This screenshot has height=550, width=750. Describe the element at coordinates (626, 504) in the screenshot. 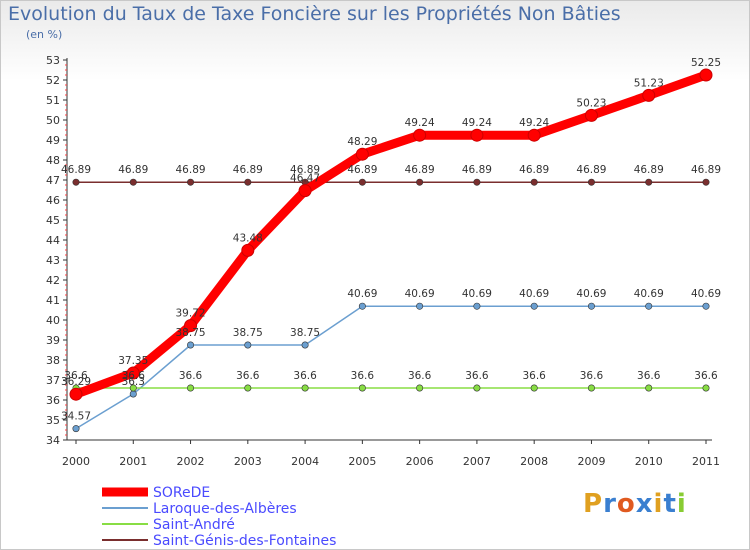

I see `logo-letter: o` at that location.